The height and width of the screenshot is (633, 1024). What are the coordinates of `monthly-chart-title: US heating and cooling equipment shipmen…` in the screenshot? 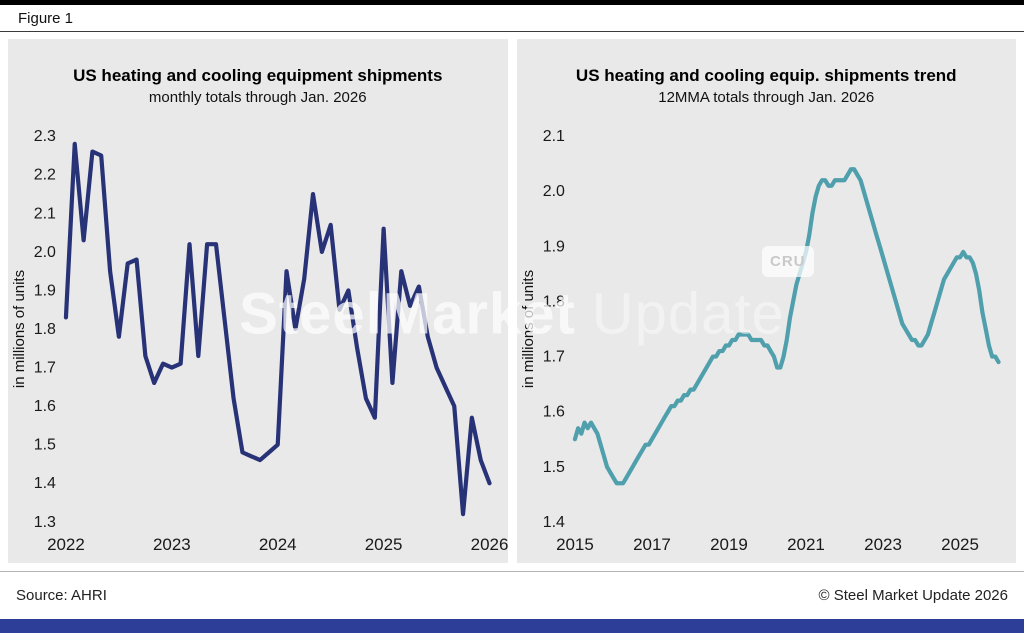 It's located at (258, 75).